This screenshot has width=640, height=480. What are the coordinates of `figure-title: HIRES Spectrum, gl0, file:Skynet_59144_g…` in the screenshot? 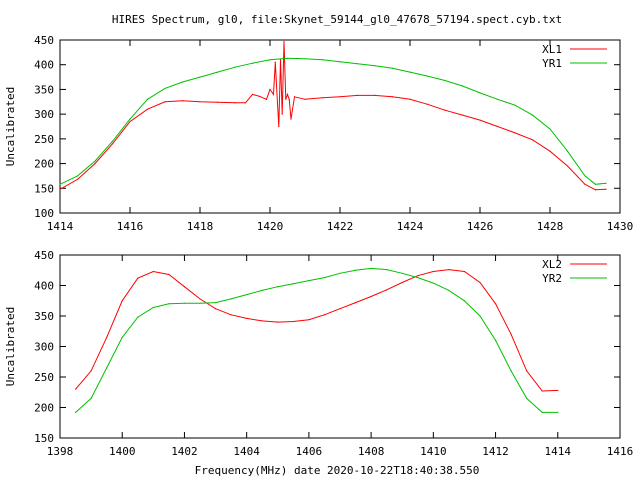 It's located at (337, 19).